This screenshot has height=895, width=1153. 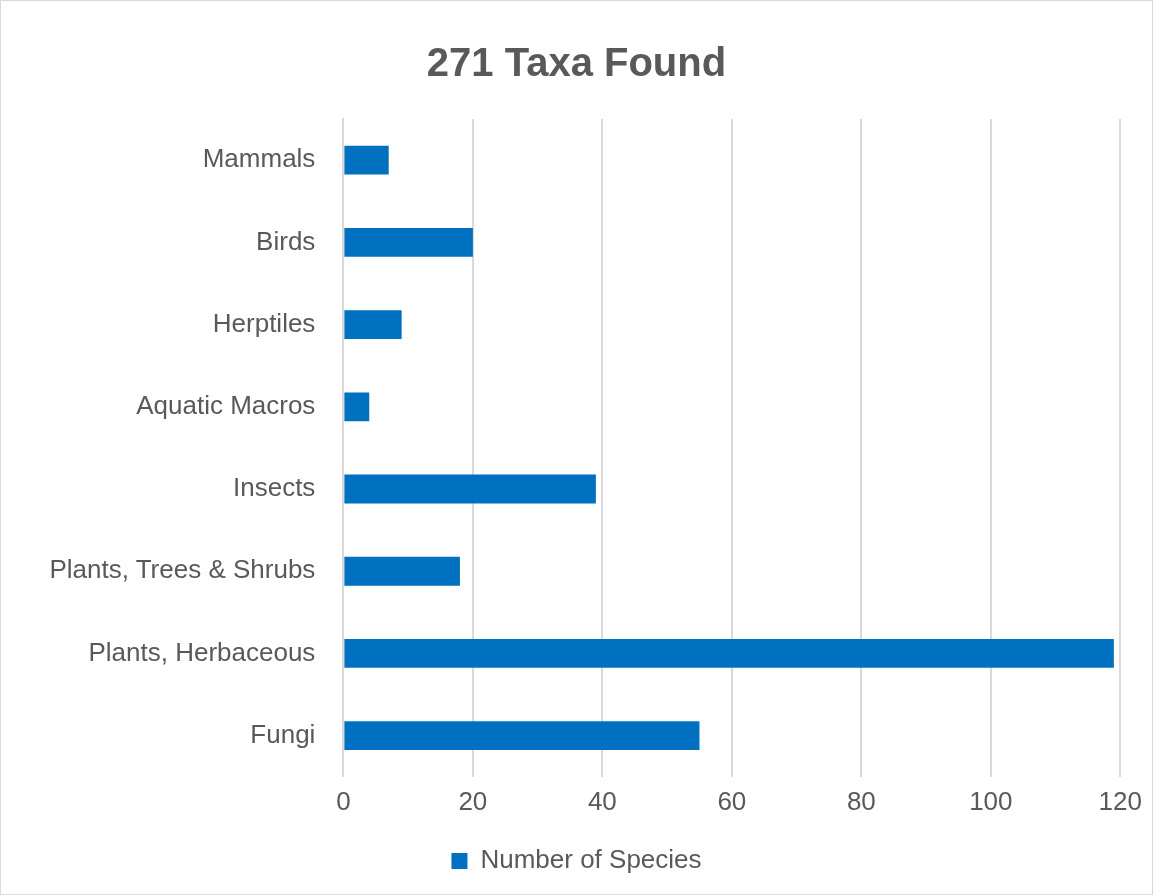 What do you see at coordinates (202, 651) in the screenshot?
I see `y-tick-label: Plants, Herbaceous` at bounding box center [202, 651].